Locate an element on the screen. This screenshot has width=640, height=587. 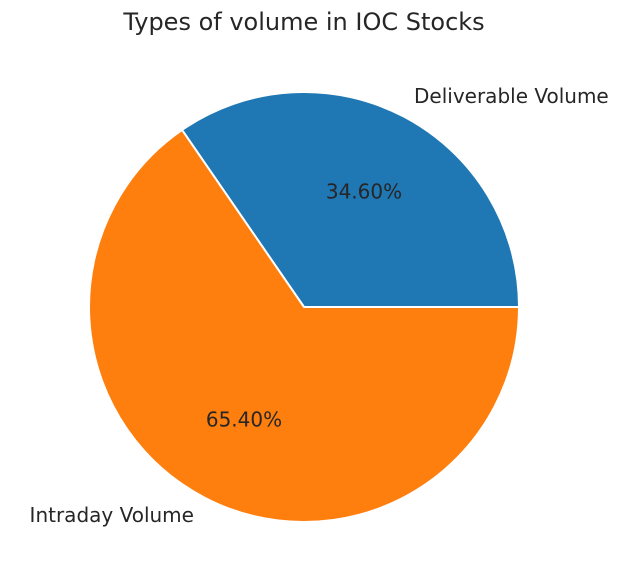
chart-title: Types of volume in IOC Stocks is located at coordinates (303, 22).